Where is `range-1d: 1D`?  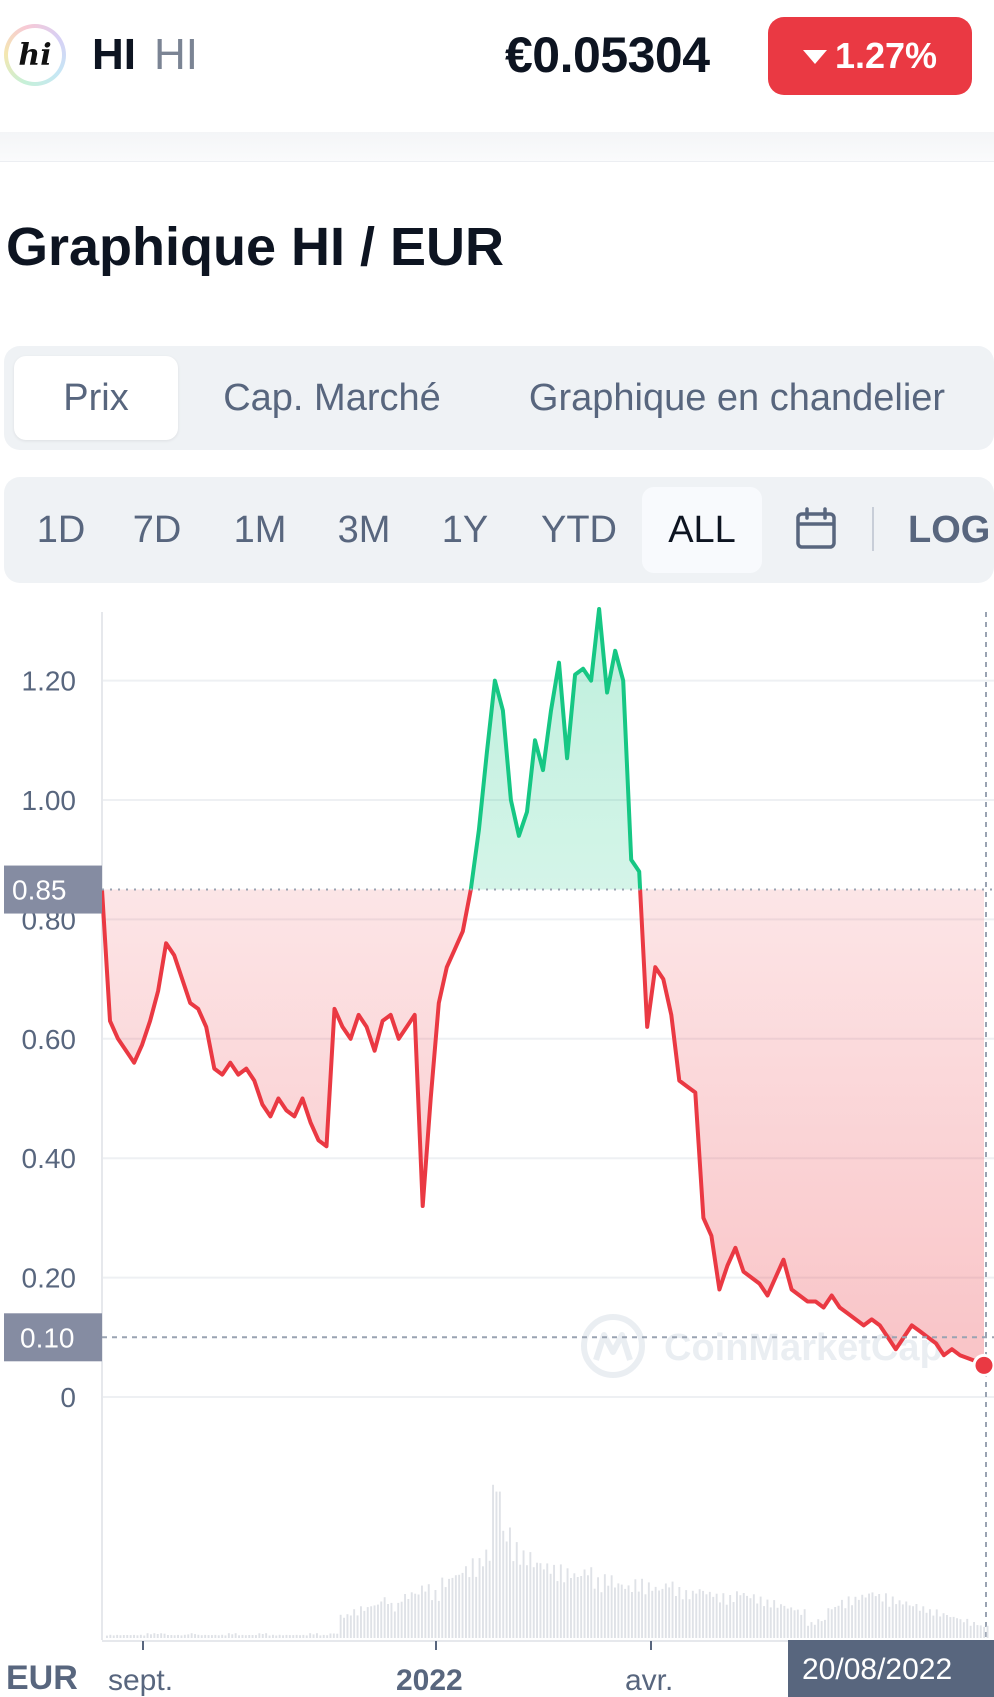
range-1d: 1D is located at coordinates (61, 529).